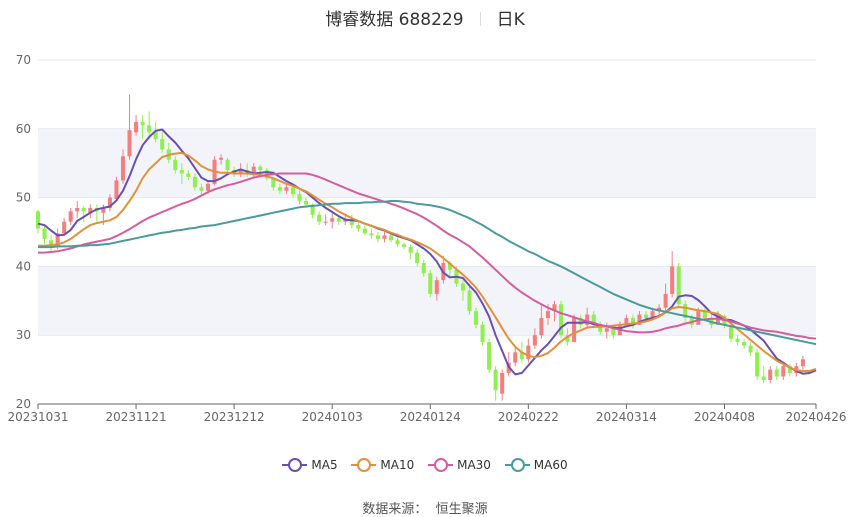  Describe the element at coordinates (480, 19) in the screenshot. I see `title-separator` at that location.